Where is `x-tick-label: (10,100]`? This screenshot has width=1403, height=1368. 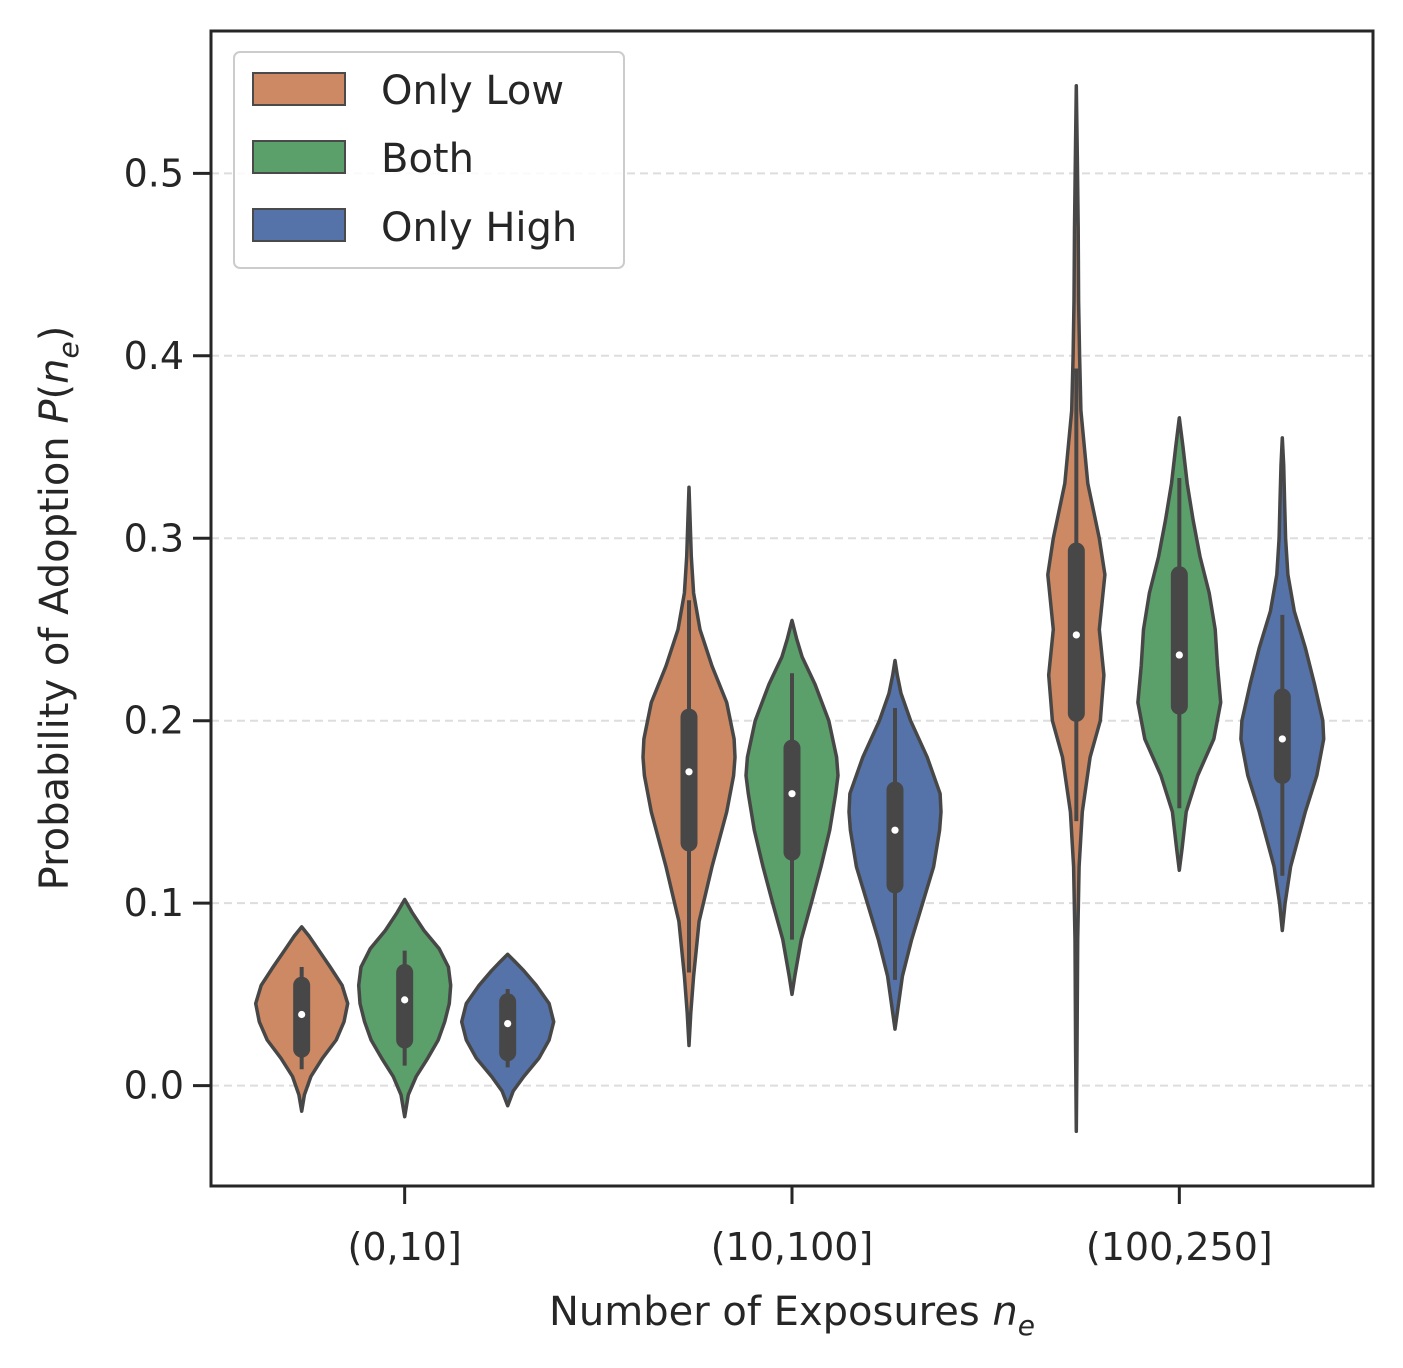 x-tick-label: (10,100] is located at coordinates (792, 1247).